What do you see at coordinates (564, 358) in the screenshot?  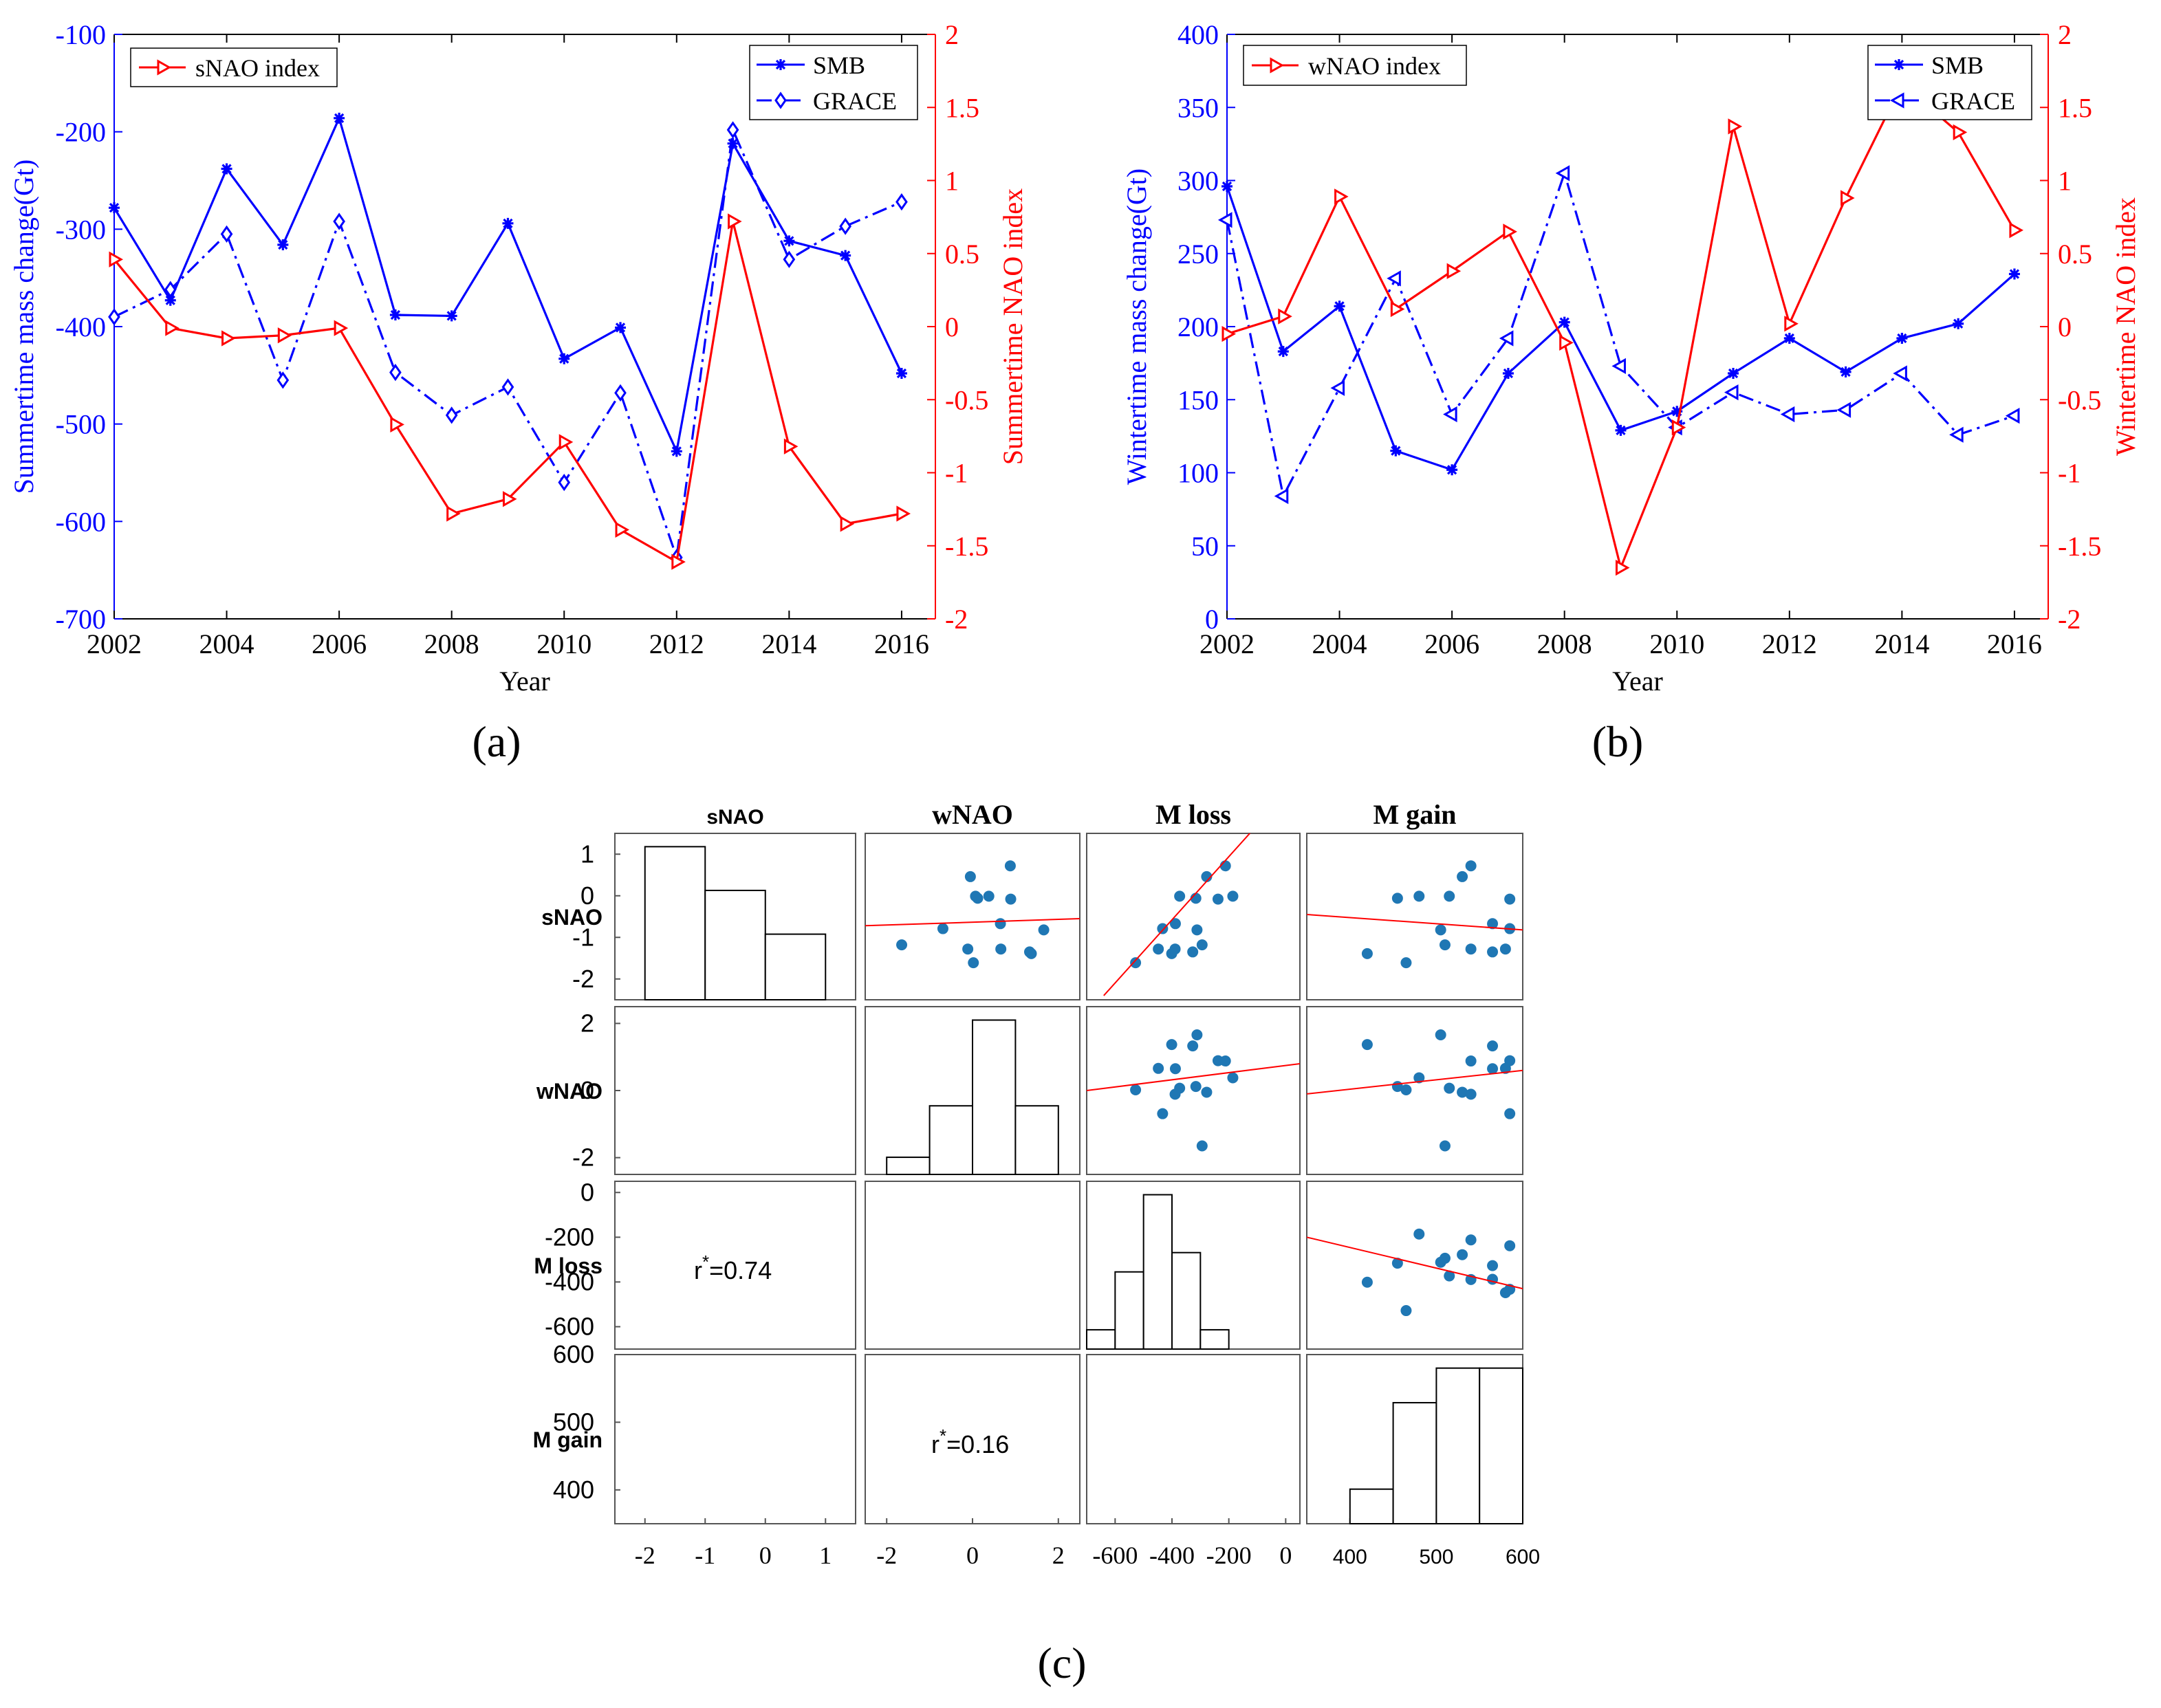 I see `a-point-smb-2010` at bounding box center [564, 358].